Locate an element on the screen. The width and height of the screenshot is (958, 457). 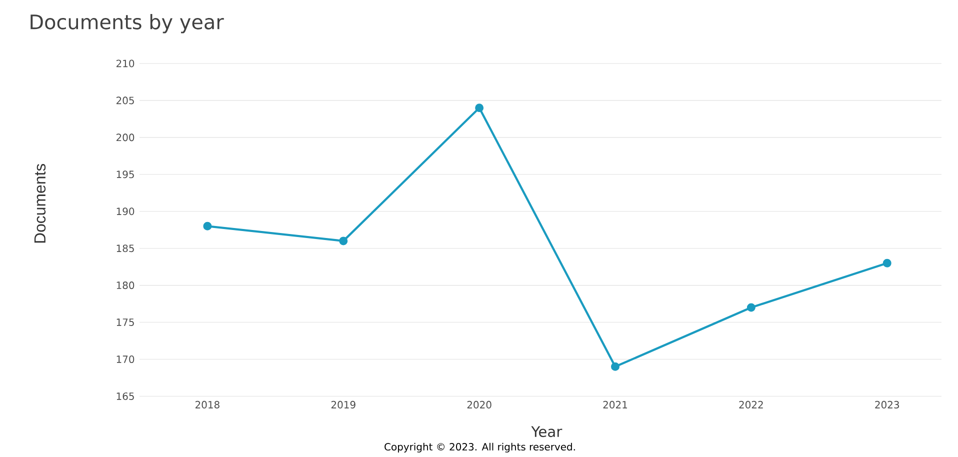
y-tick-label: 210 is located at coordinates (125, 64).